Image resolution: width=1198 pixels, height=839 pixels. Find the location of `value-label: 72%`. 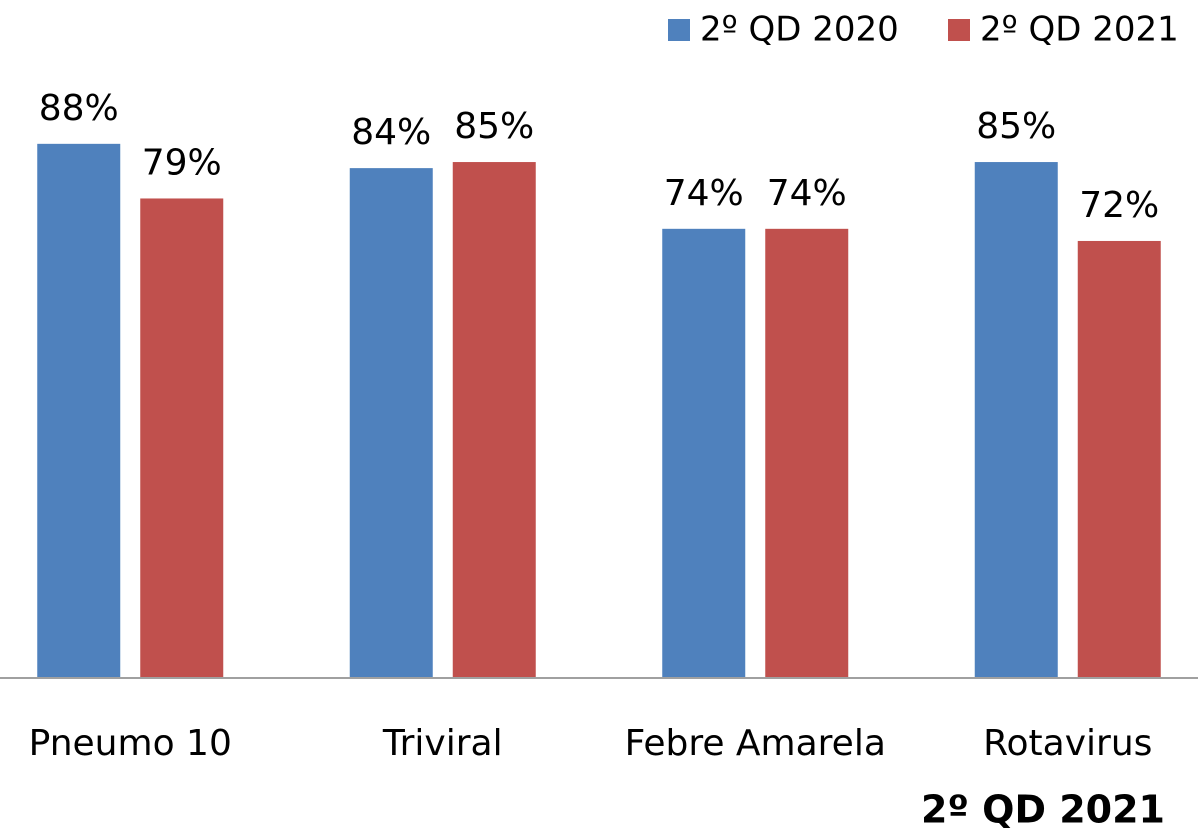

value-label: 72% is located at coordinates (1119, 205).